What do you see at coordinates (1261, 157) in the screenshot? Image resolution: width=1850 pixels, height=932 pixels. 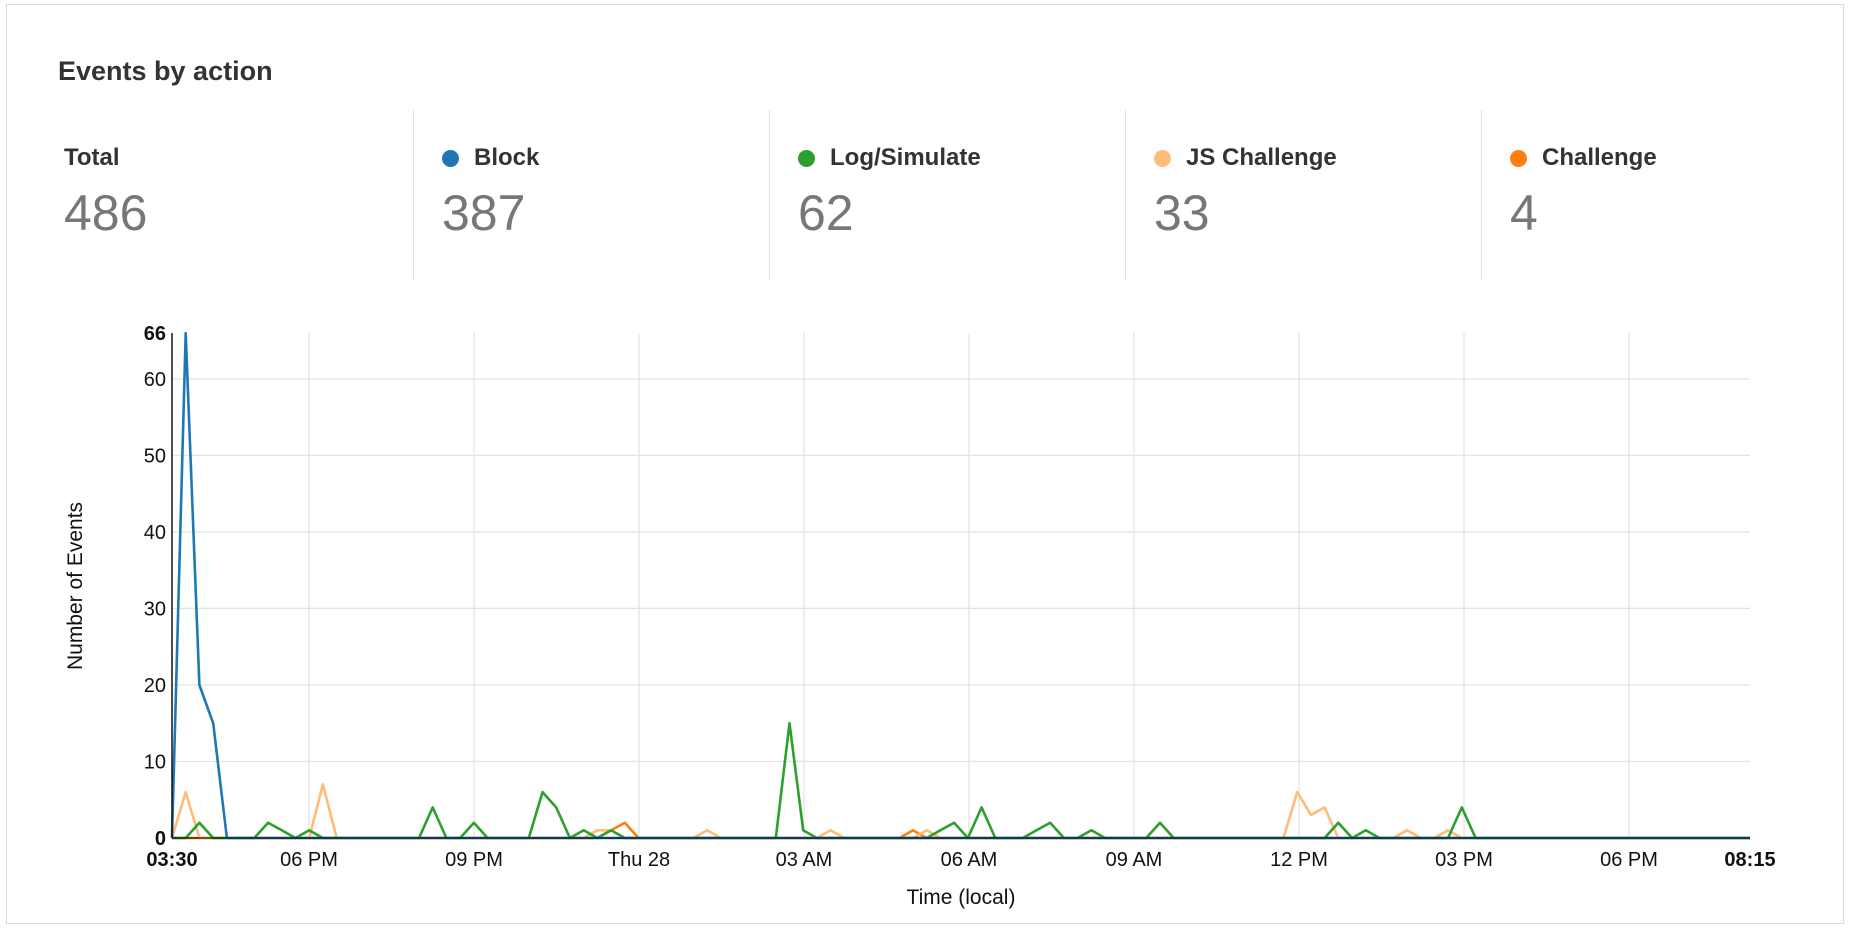 I see `stat-label: JS Challenge` at bounding box center [1261, 157].